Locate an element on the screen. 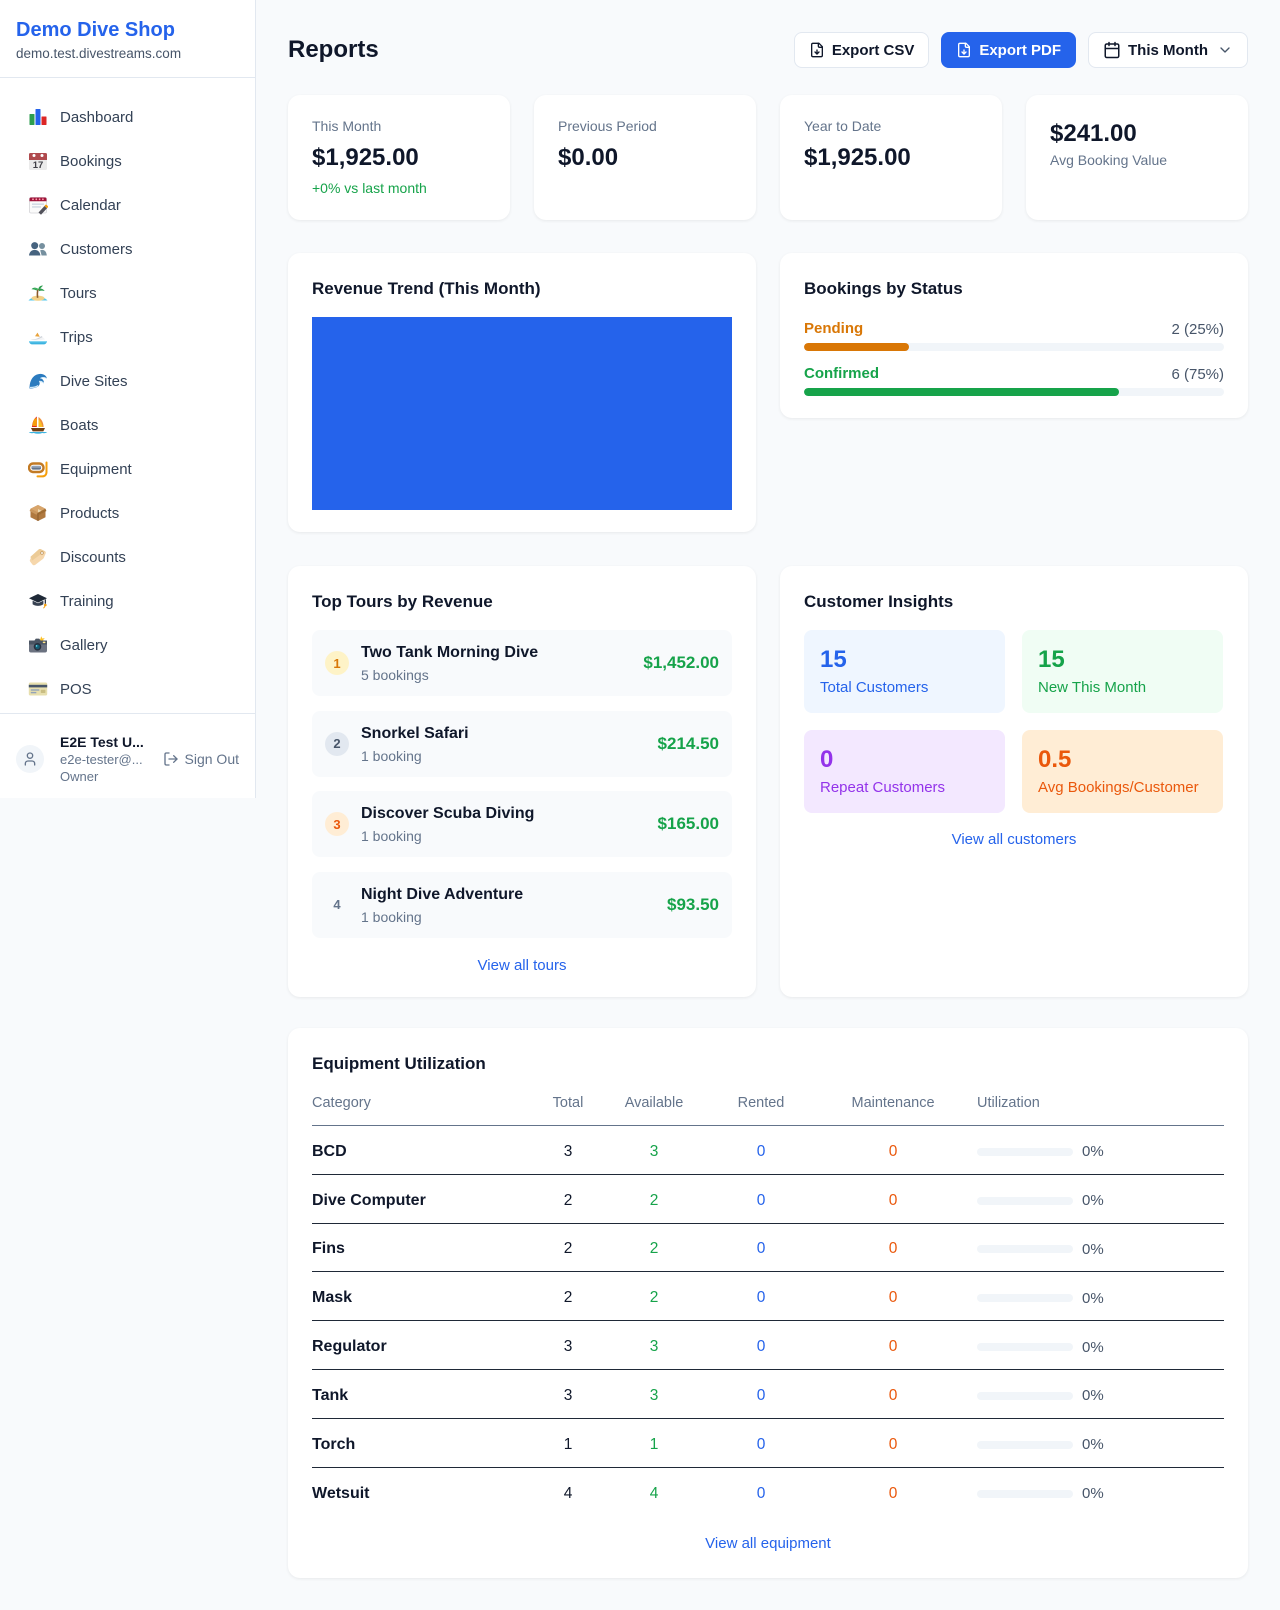 The width and height of the screenshot is (1280, 1610). svg-text: 17 is located at coordinates (38, 165).